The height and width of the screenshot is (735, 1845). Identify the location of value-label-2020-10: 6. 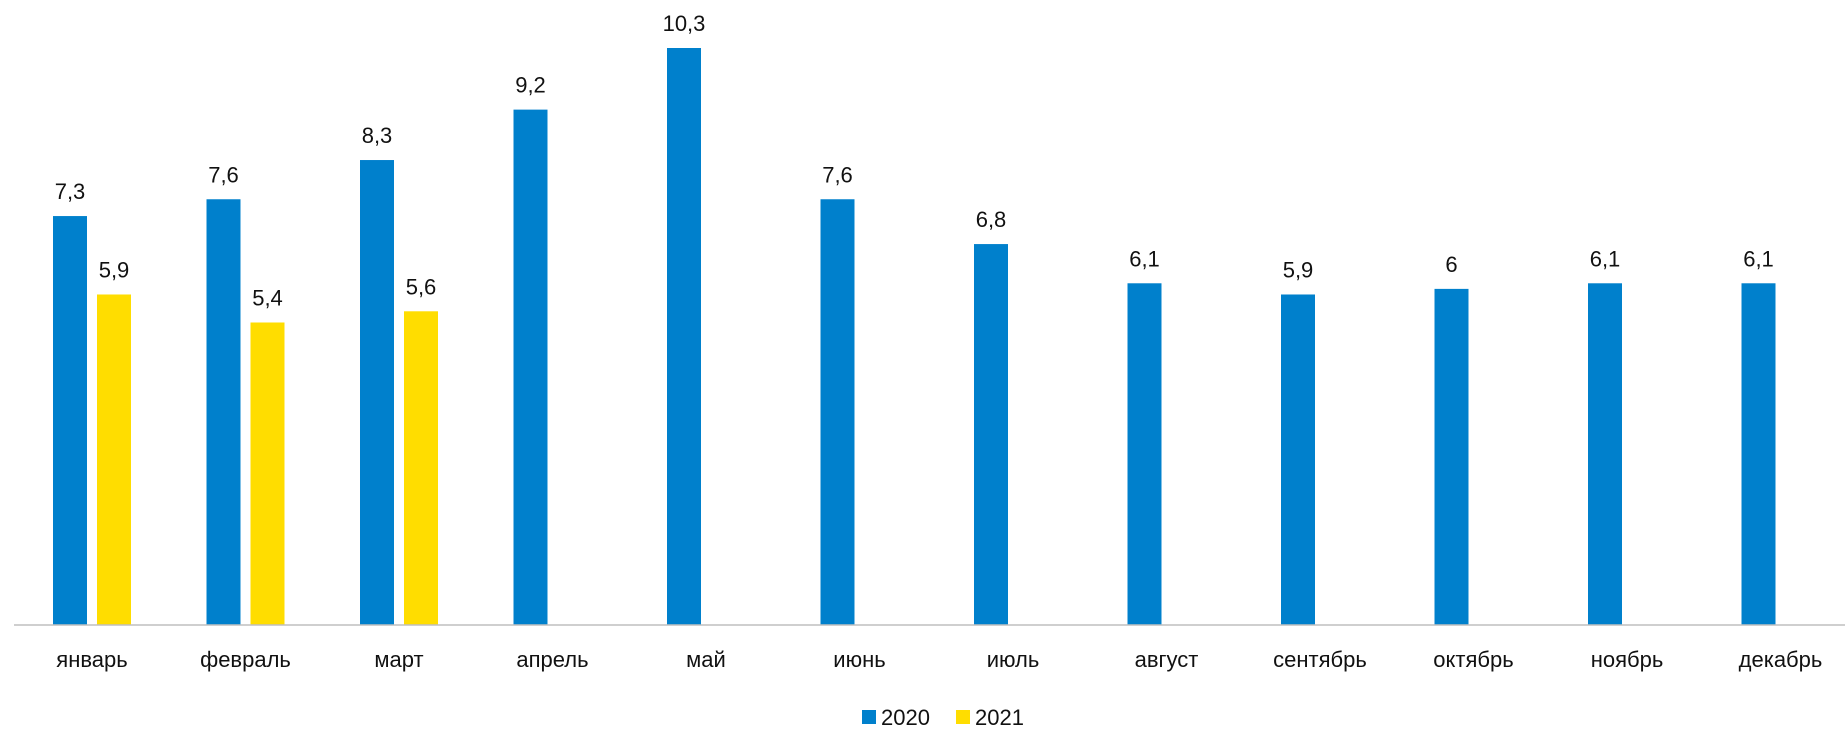
(1451, 264).